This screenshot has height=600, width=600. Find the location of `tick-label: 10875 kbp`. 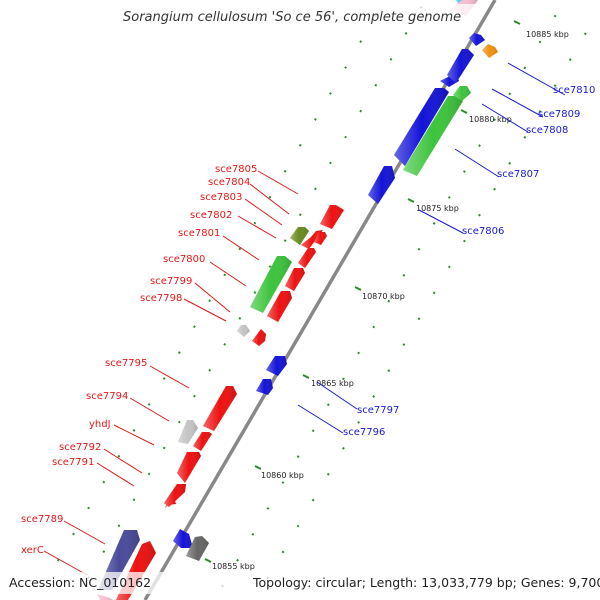

tick-label: 10875 kbp is located at coordinates (437, 208).